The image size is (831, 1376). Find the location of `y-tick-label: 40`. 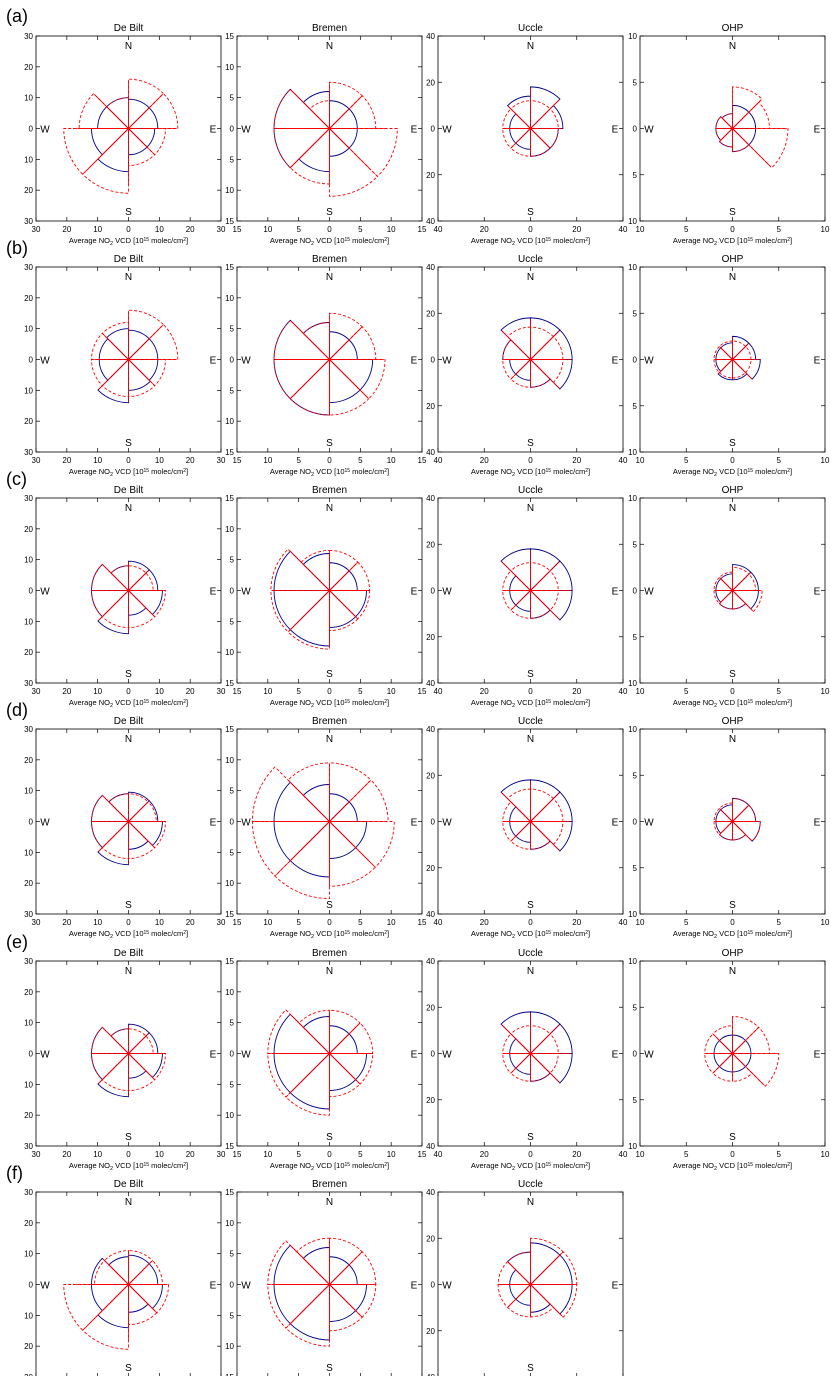

y-tick-label: 40 is located at coordinates (430, 961).